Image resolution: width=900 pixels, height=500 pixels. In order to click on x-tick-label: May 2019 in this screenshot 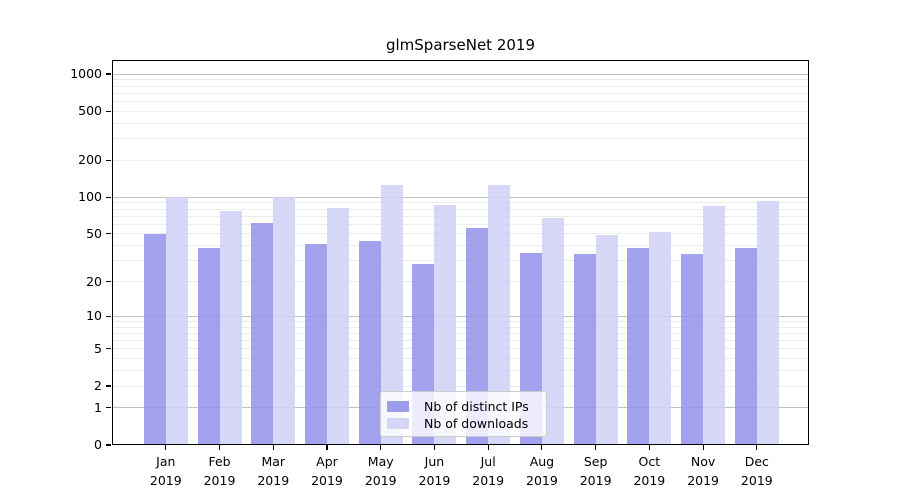, I will do `click(380, 471)`.